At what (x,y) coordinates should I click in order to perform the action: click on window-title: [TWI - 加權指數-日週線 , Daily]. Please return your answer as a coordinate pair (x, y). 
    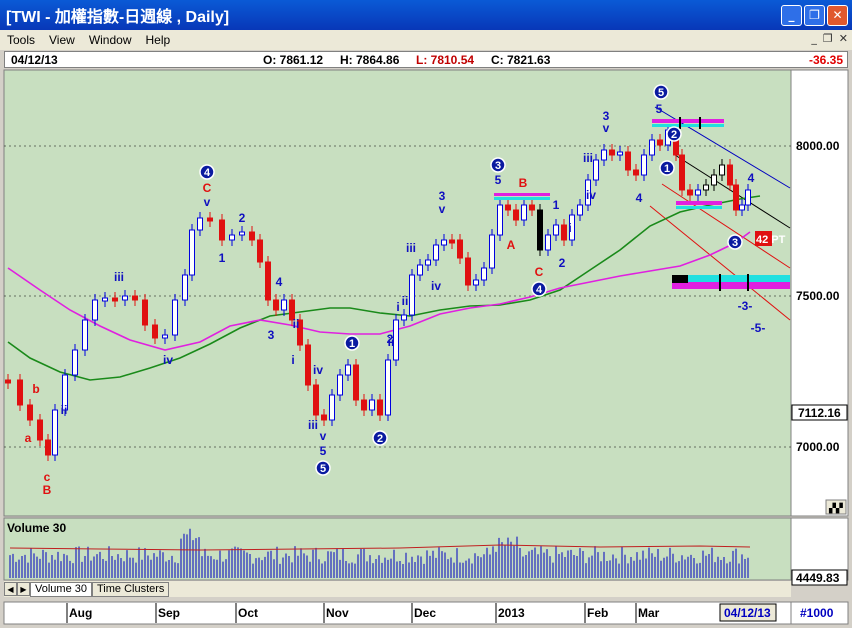
    Looking at the image, I should click on (118, 17).